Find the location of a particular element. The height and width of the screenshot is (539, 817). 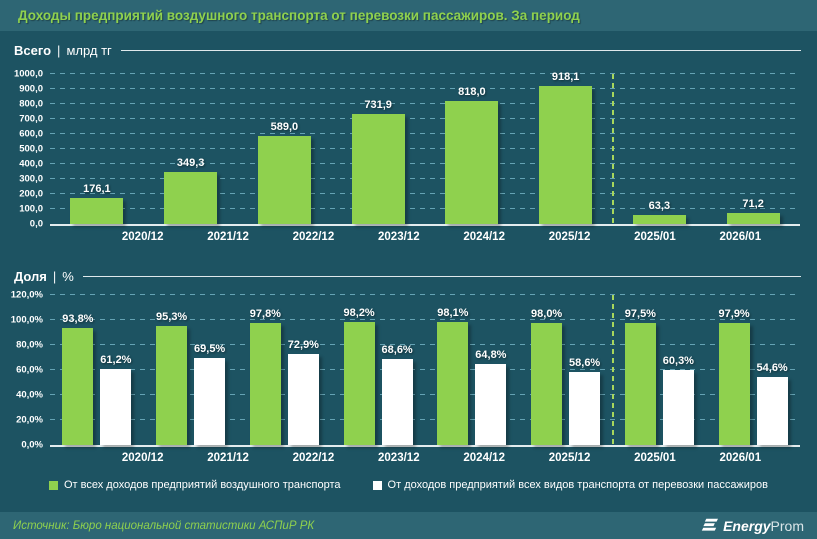

bar-value-label: 589,0 is located at coordinates (284, 126).